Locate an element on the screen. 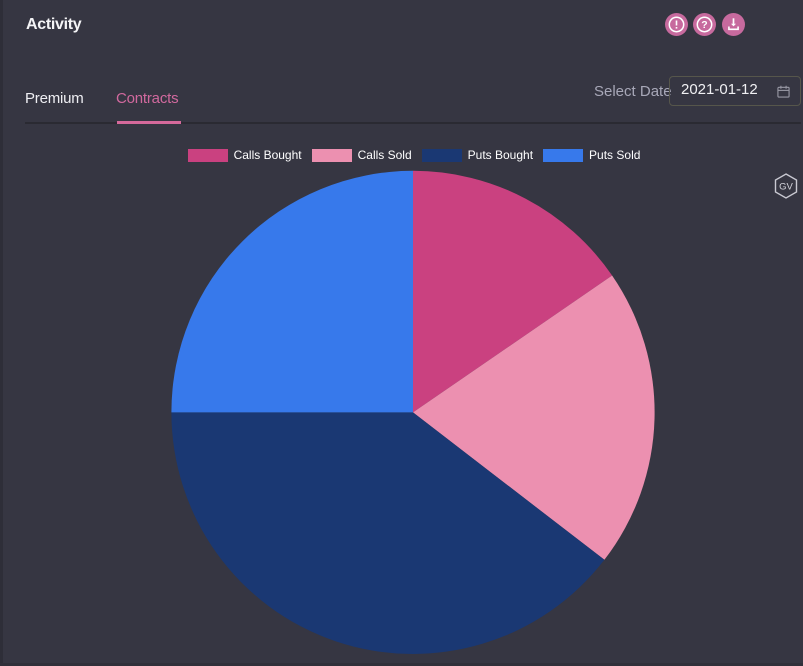 The width and height of the screenshot is (803, 666). svg-text: GV is located at coordinates (786, 187).